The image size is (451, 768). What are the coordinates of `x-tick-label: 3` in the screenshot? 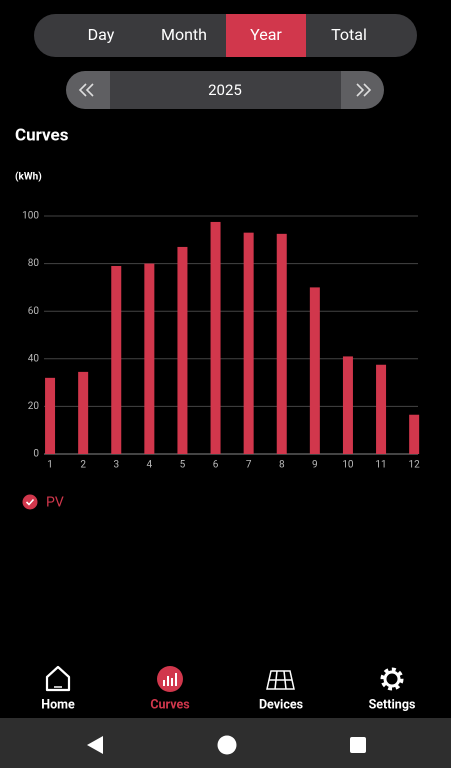 It's located at (116, 465).